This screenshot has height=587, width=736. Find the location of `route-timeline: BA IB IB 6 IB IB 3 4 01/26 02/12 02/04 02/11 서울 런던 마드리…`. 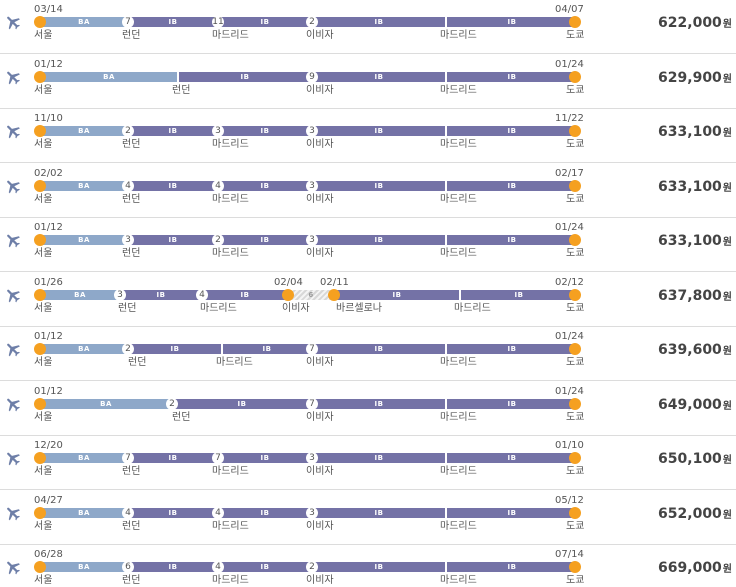

route-timeline: BA IB IB 6 IB IB 3 4 01/26 02/12 02/04 02/11 서울 런던 마드리… is located at coordinates (368, 300).